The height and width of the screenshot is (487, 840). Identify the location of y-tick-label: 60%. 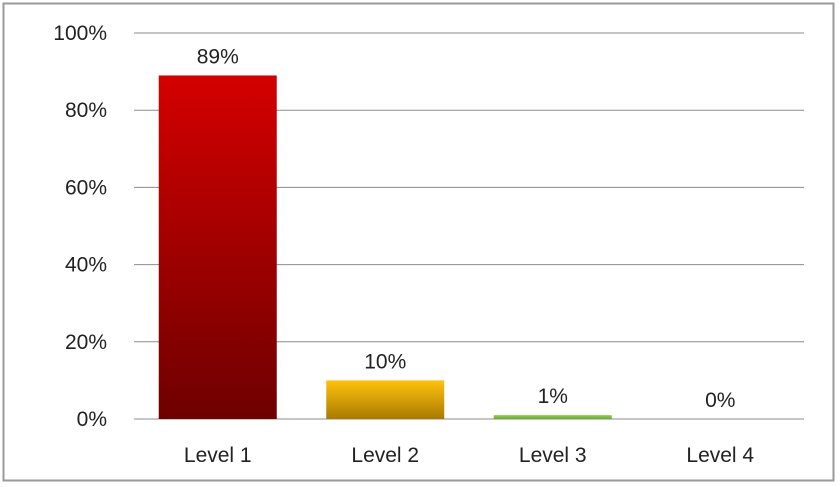
(86, 187).